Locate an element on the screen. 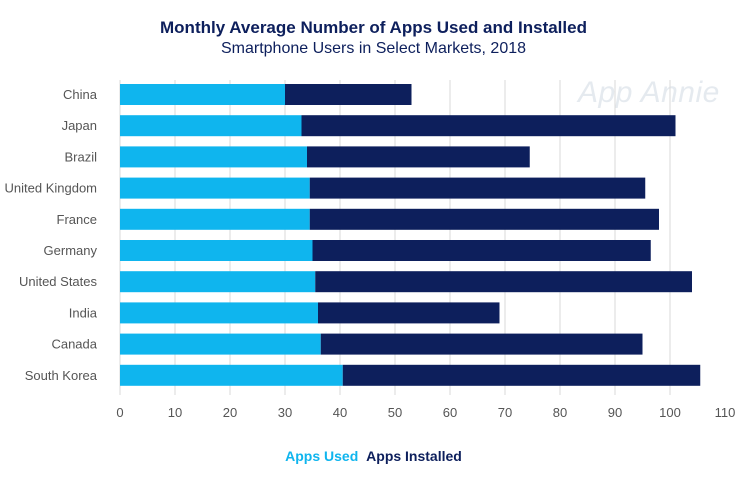 This screenshot has height=477, width=747. legend-item-apps-installed: Apps Installed is located at coordinates (414, 456).